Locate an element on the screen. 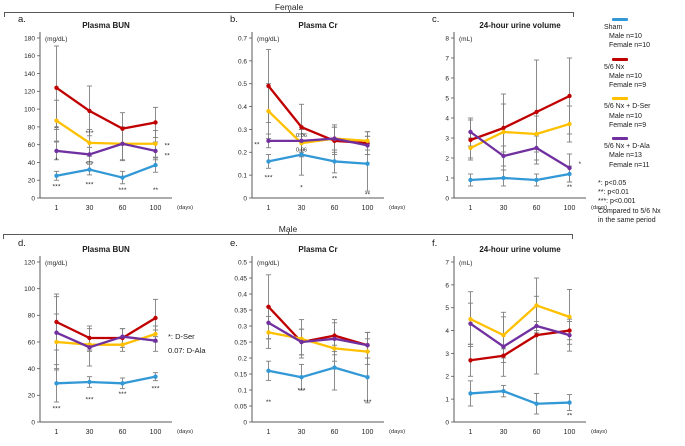  svg-text: 80 is located at coordinates (32, 127).